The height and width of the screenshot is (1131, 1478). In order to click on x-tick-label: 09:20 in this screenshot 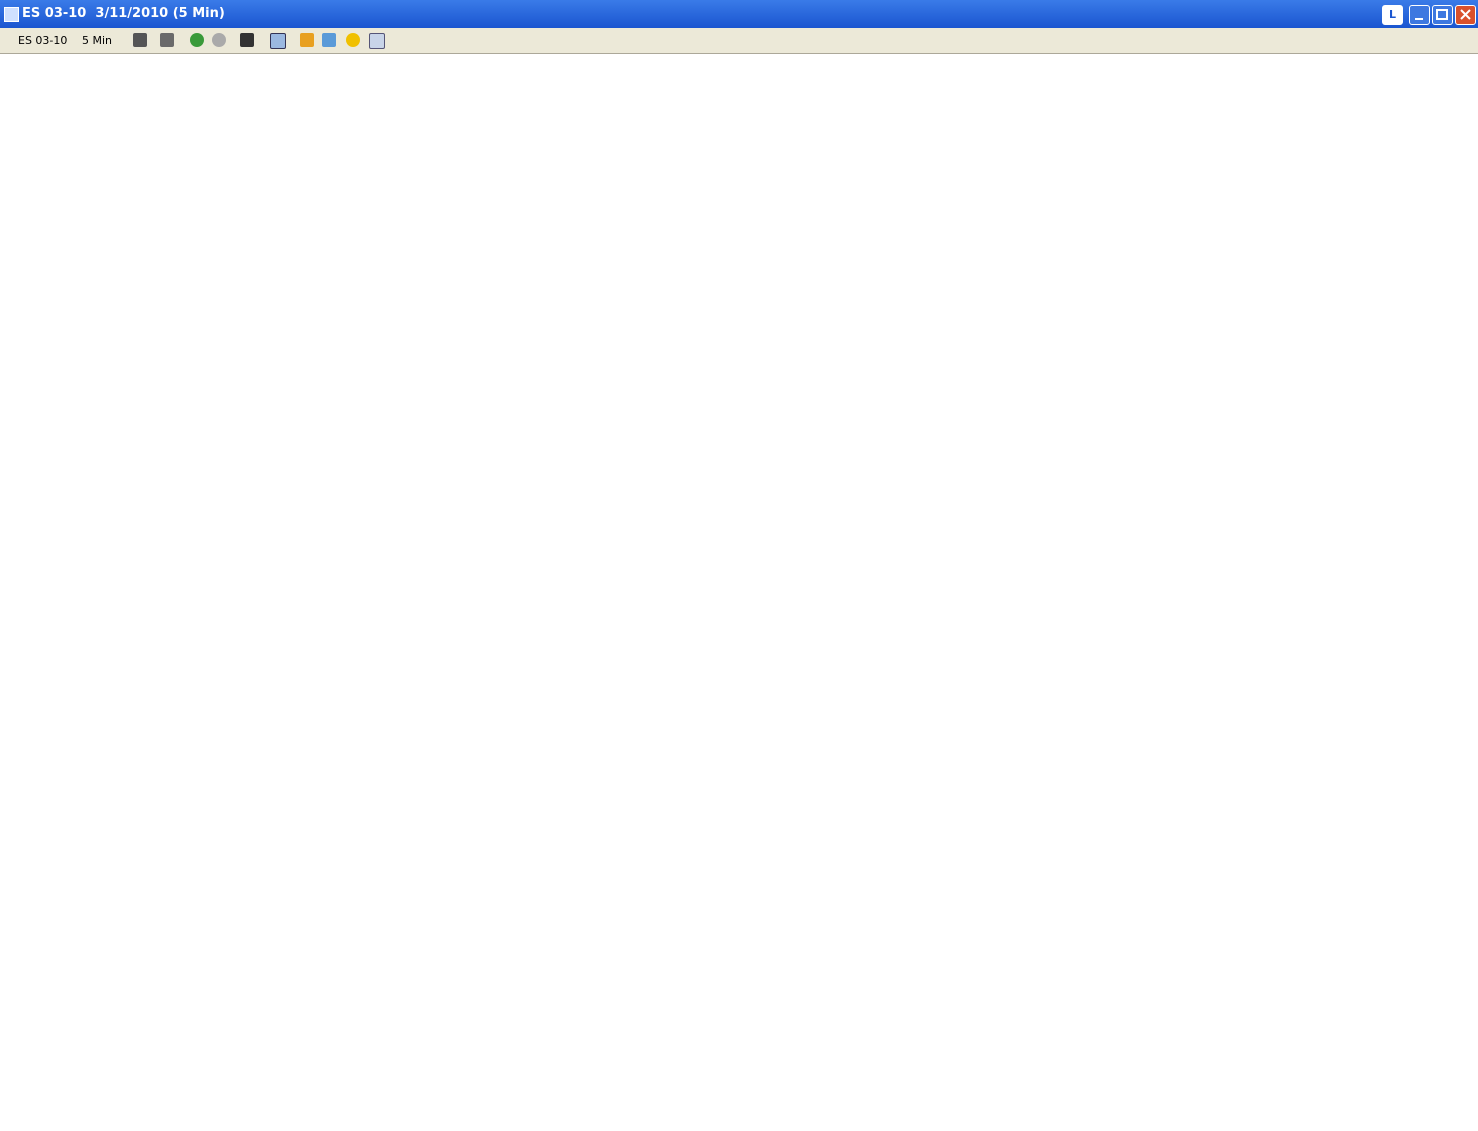, I will do `click(339, 1115)`.